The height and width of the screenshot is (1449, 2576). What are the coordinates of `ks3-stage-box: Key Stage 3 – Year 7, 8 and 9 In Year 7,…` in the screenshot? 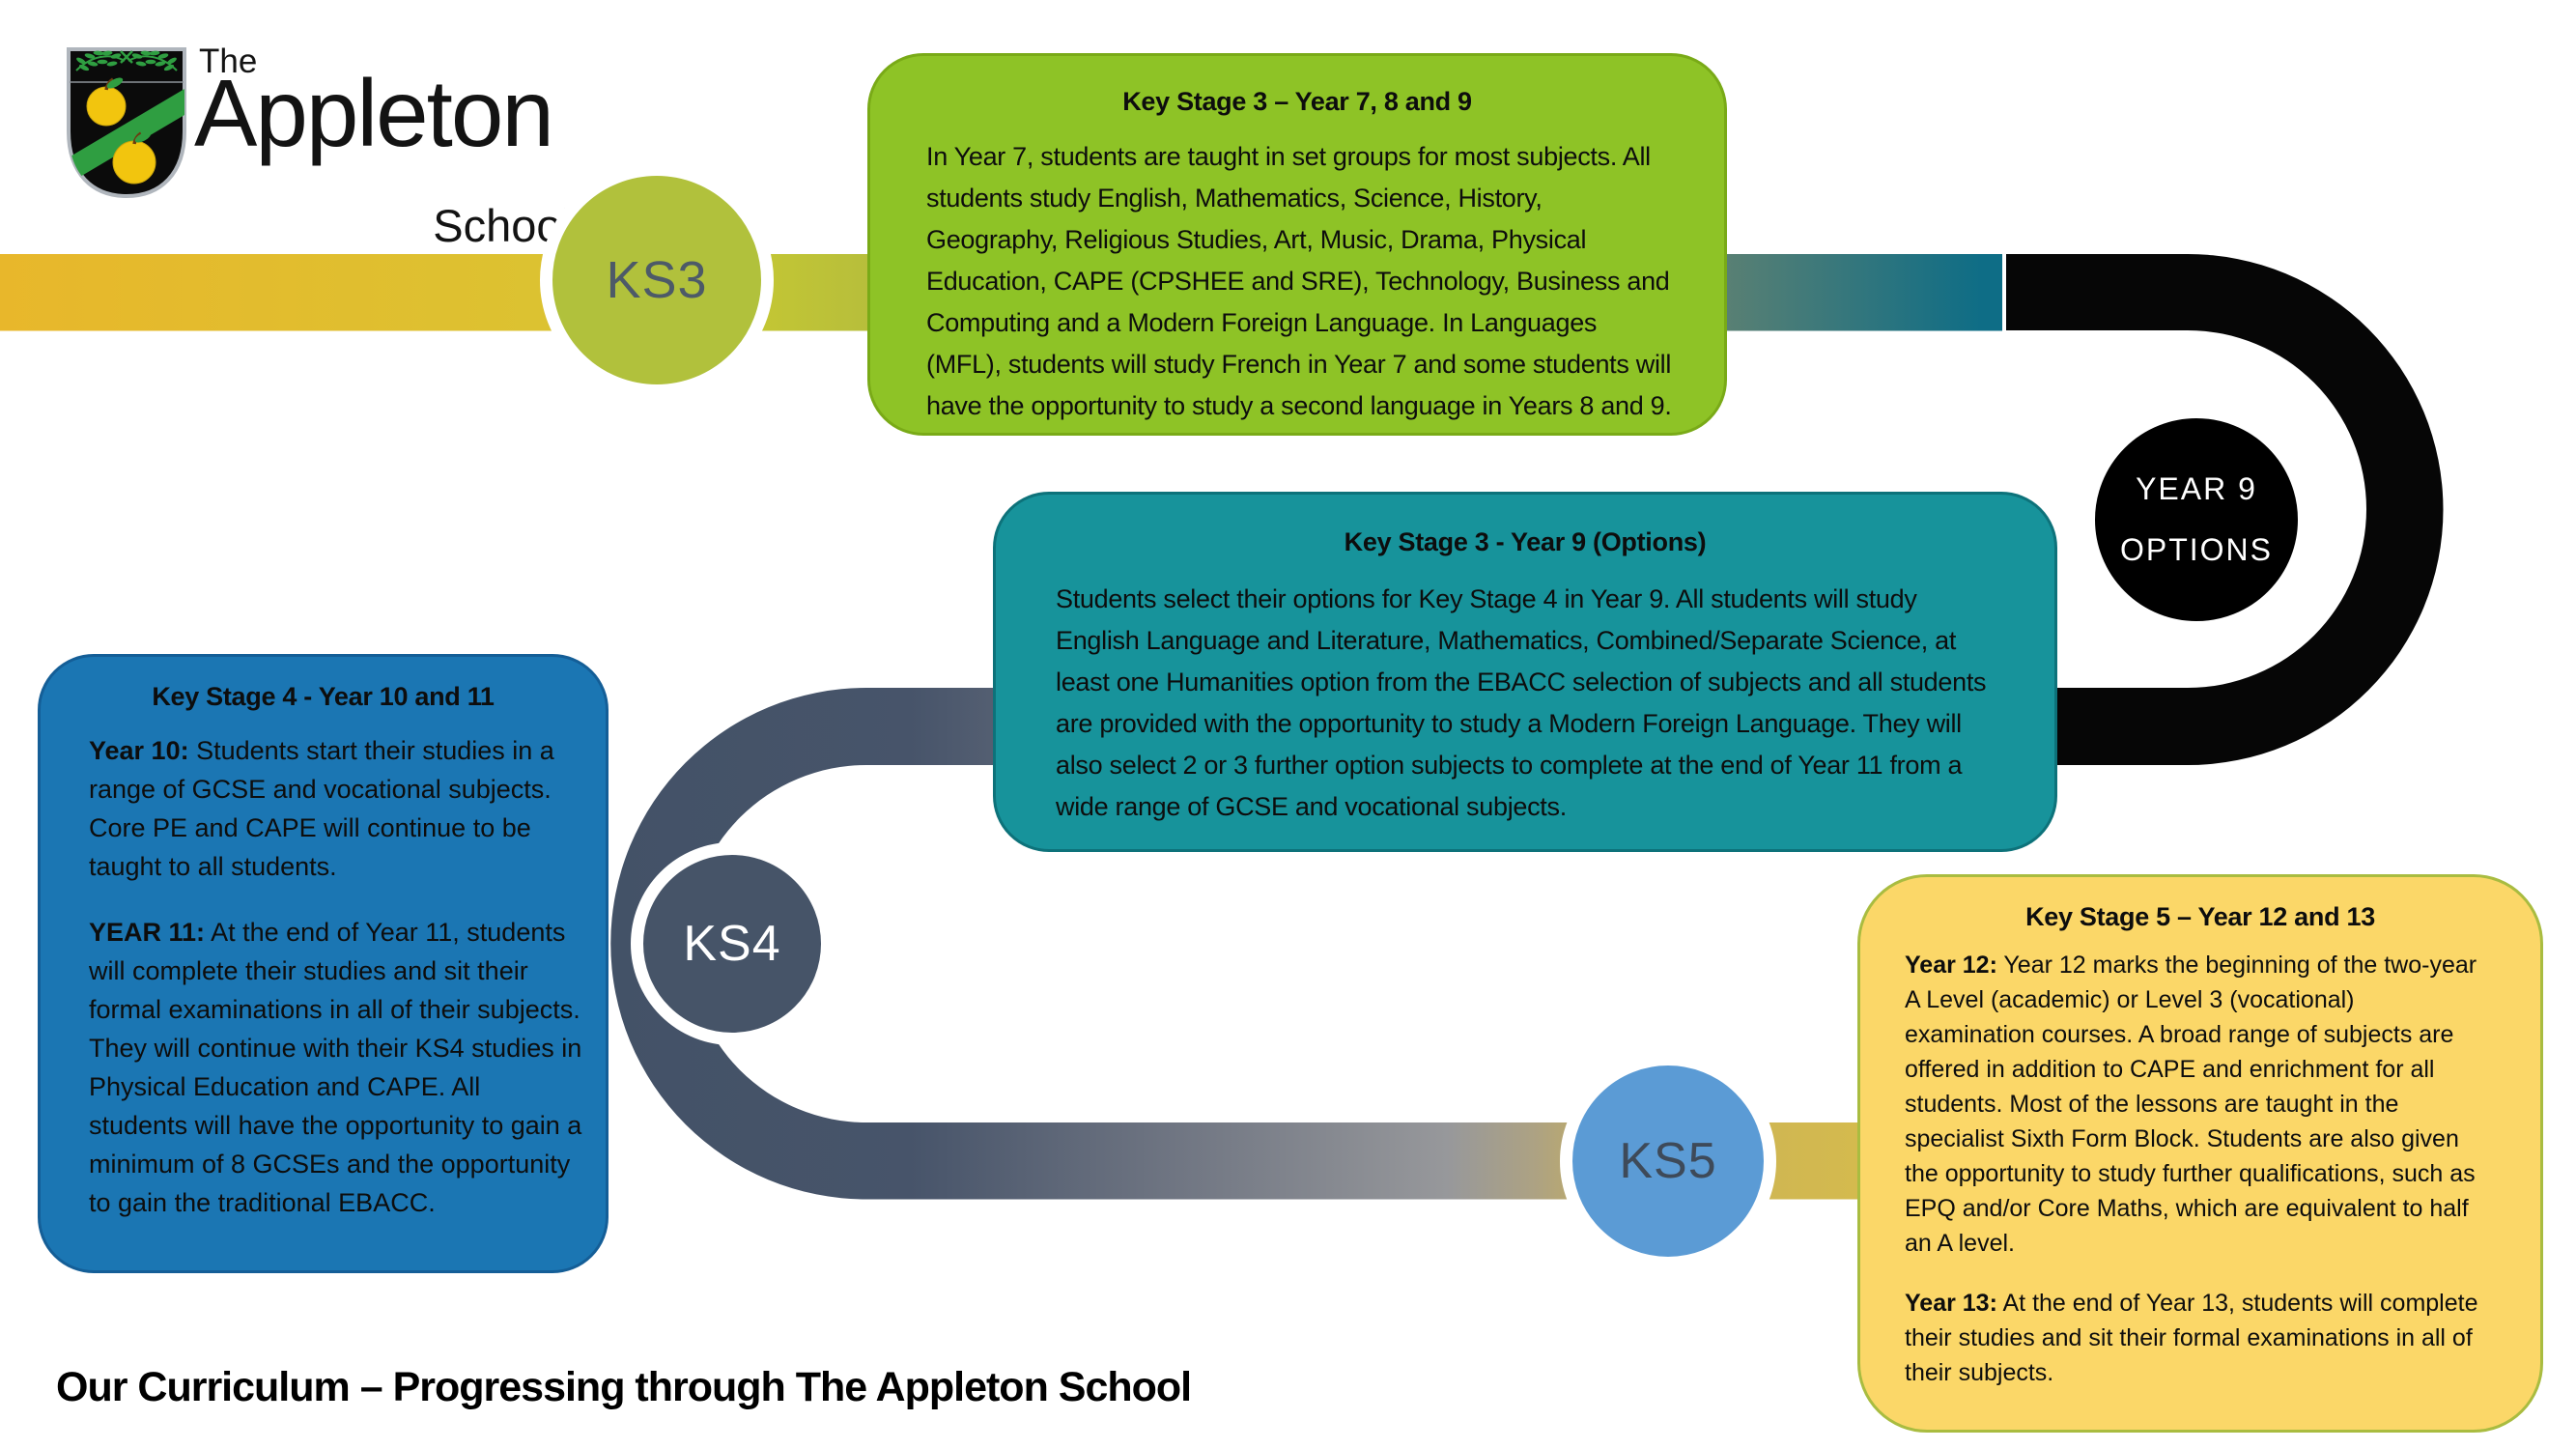 It's located at (1297, 244).